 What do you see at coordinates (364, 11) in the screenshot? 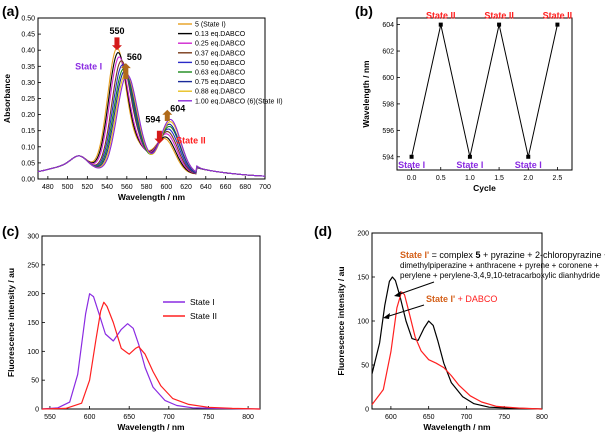
I see `panel-b-label: (b)` at bounding box center [364, 11].